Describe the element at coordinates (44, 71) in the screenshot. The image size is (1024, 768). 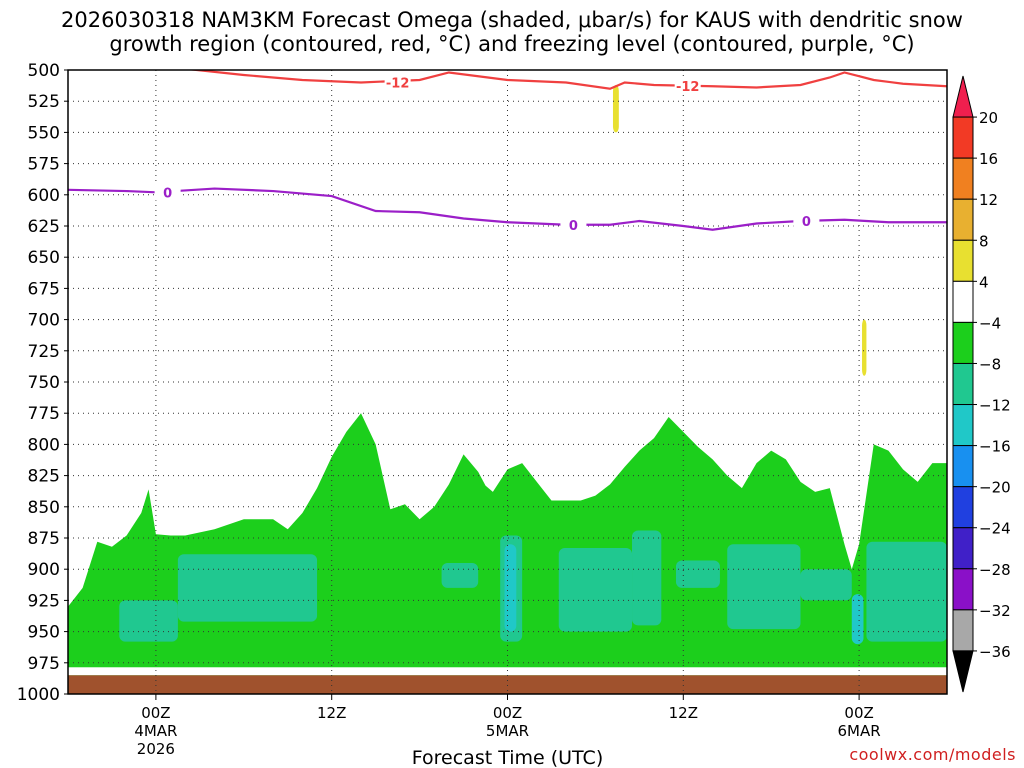
I see `y-tick-label: 500` at that location.